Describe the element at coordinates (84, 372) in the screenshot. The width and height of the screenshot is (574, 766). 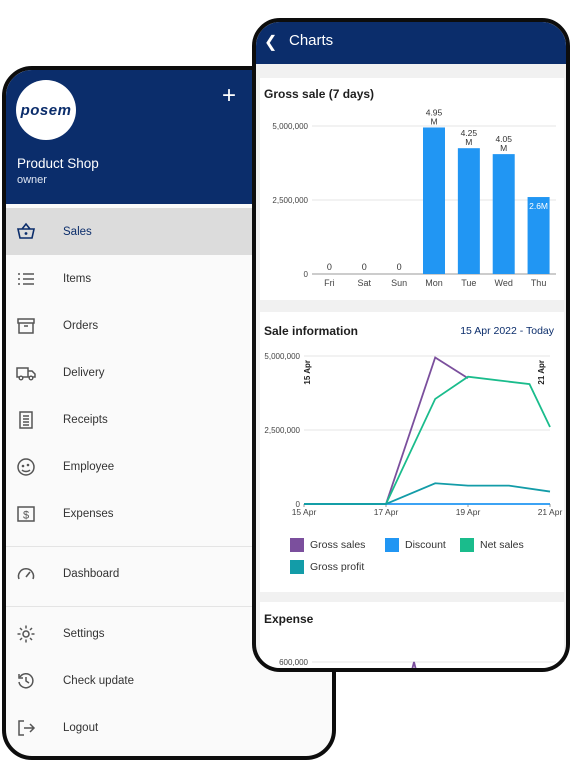
I see `menu-label: Delivery` at that location.